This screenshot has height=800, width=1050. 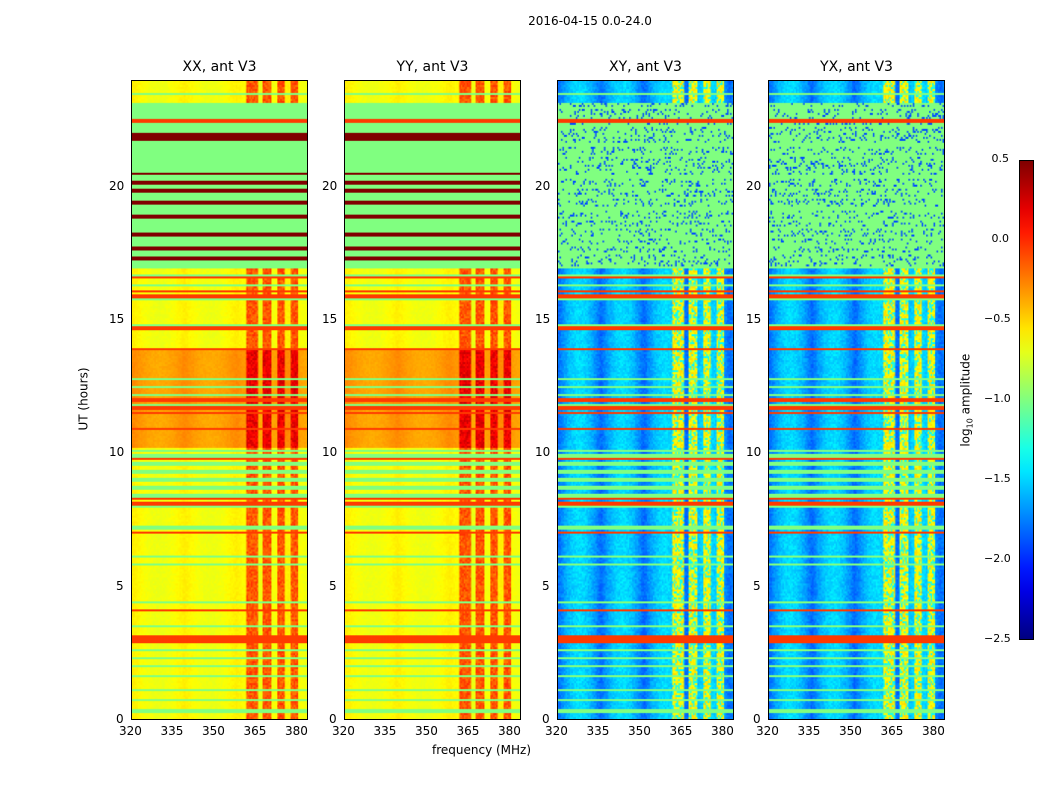 What do you see at coordinates (219, 400) in the screenshot?
I see `heatmap-xx` at bounding box center [219, 400].